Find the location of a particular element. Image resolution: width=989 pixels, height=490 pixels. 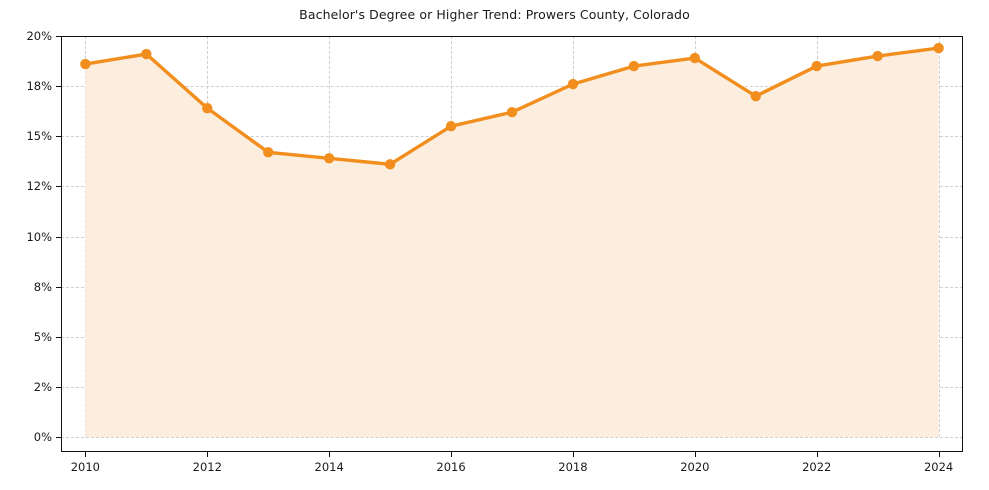

y-axis-tick-label: 2% is located at coordinates (42, 386).